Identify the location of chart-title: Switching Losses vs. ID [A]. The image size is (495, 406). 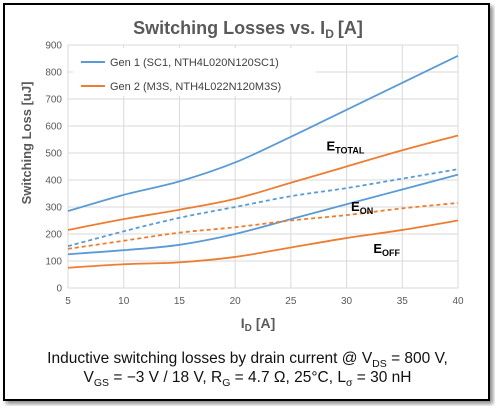
(248, 29).